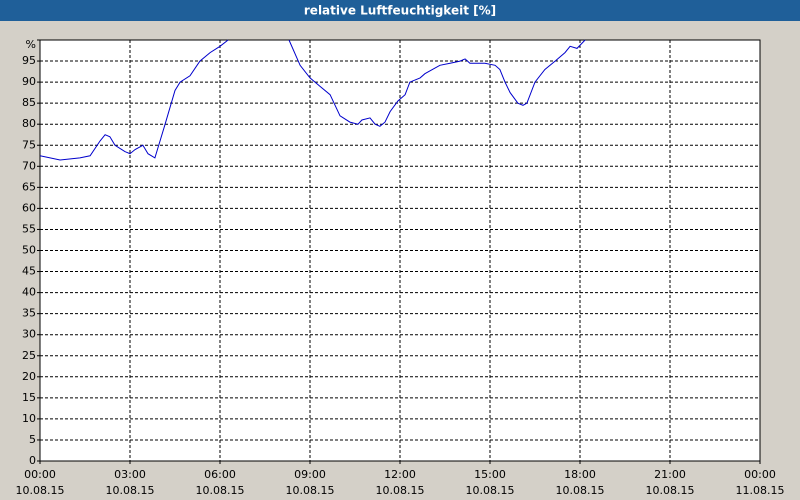 The height and width of the screenshot is (500, 800). Describe the element at coordinates (29, 313) in the screenshot. I see `y-tick-label: 35` at that location.